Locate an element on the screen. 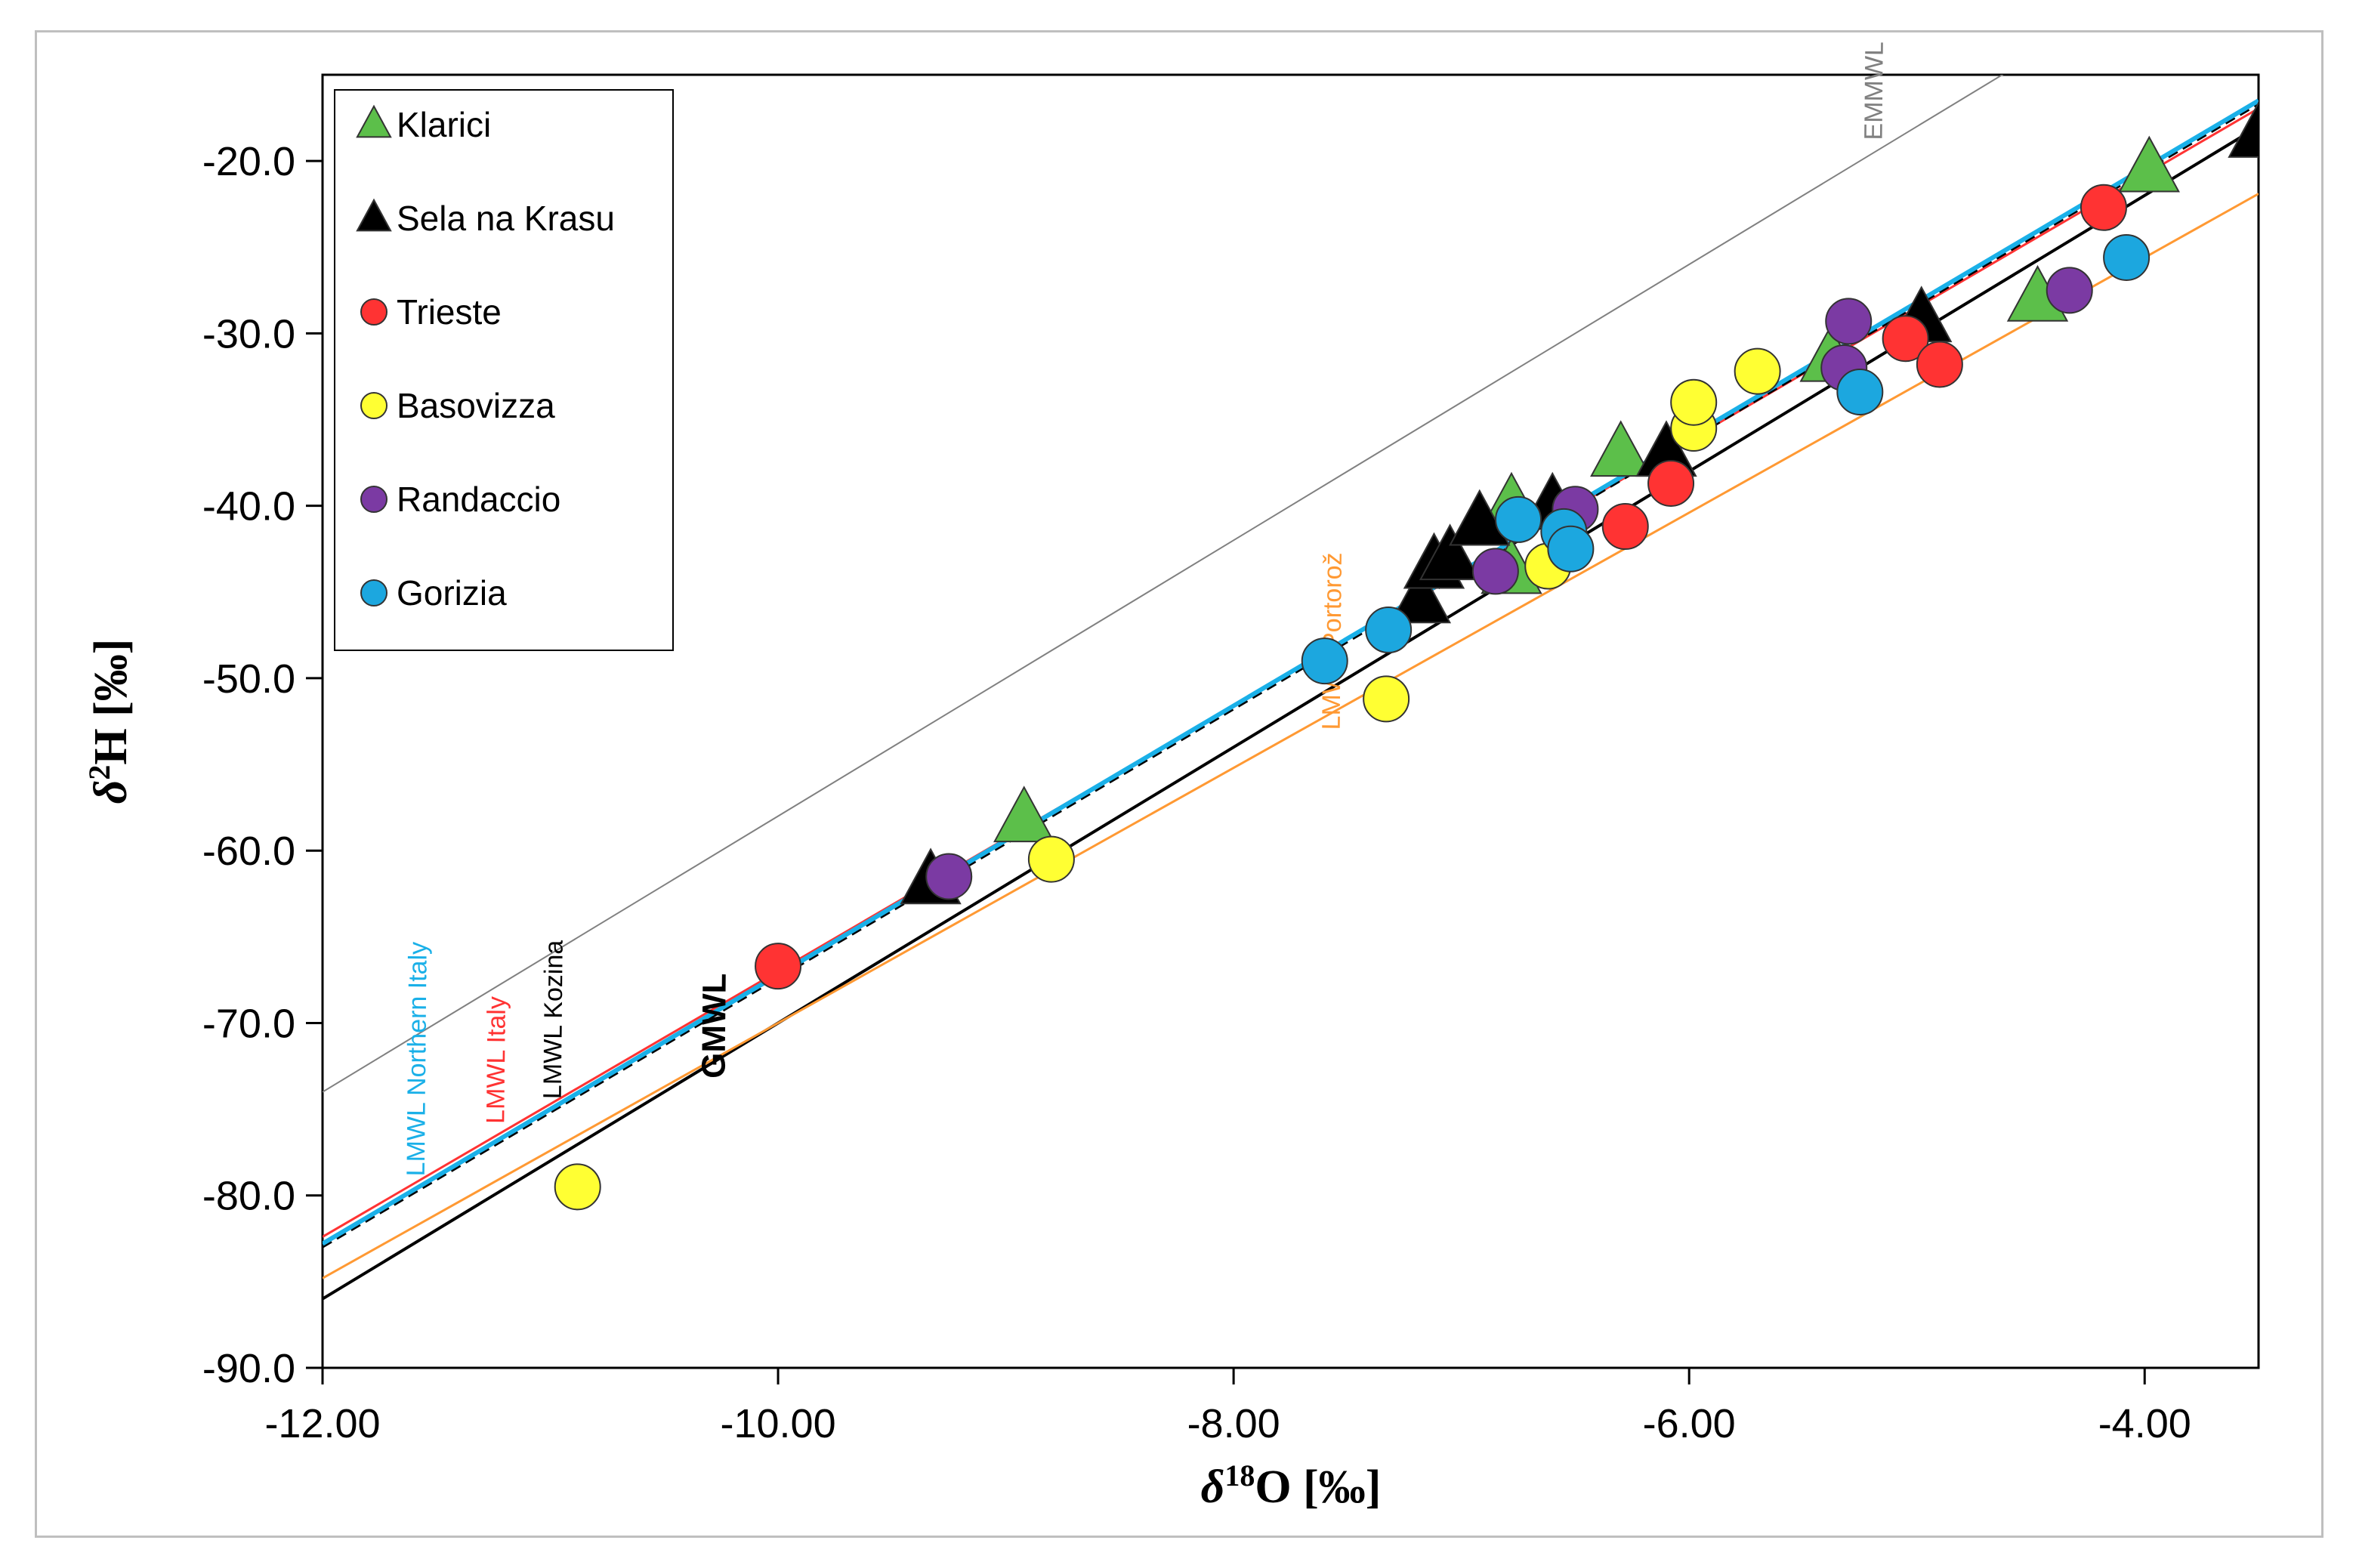 Image resolution: width=2359 pixels, height=1568 pixels. y-tick-label: -80.0 is located at coordinates (248, 1196).